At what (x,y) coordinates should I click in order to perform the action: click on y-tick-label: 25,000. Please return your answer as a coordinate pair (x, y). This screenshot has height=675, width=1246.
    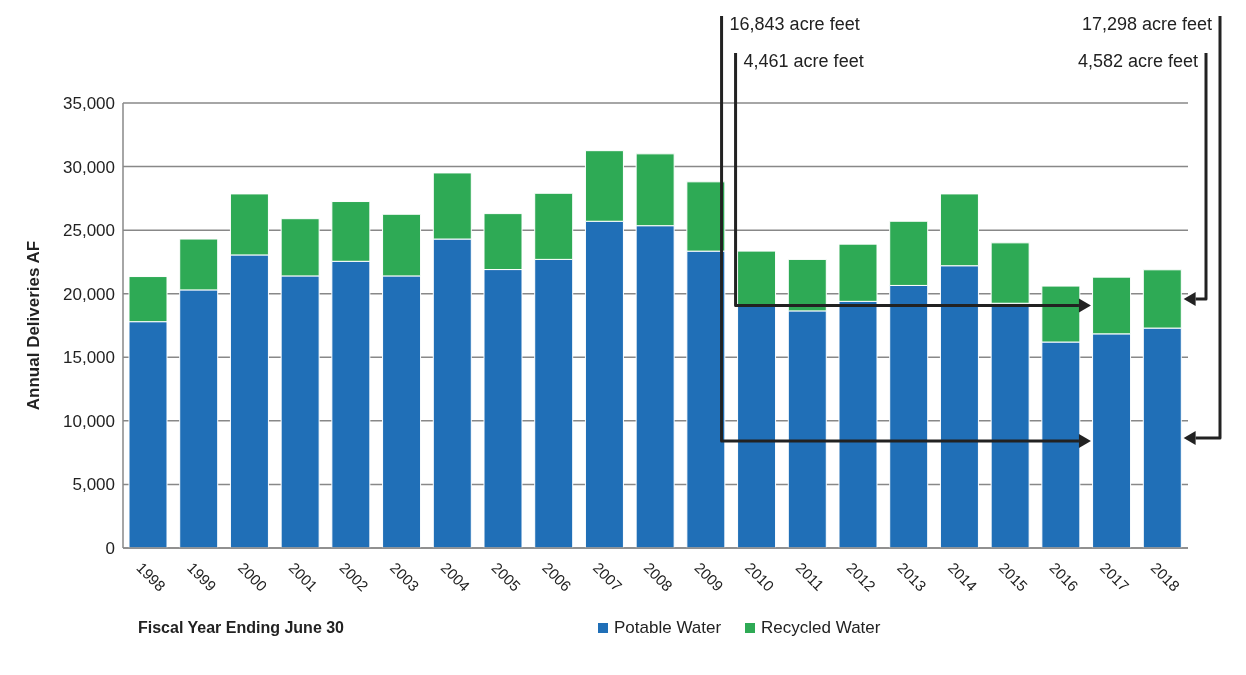
    Looking at the image, I should click on (89, 231).